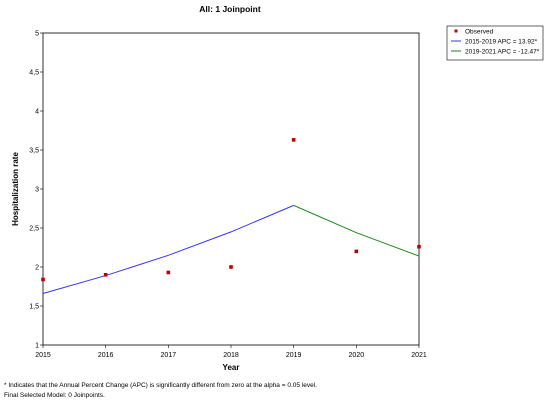  What do you see at coordinates (37, 268) in the screenshot?
I see `y-tick-label: 2` at bounding box center [37, 268].